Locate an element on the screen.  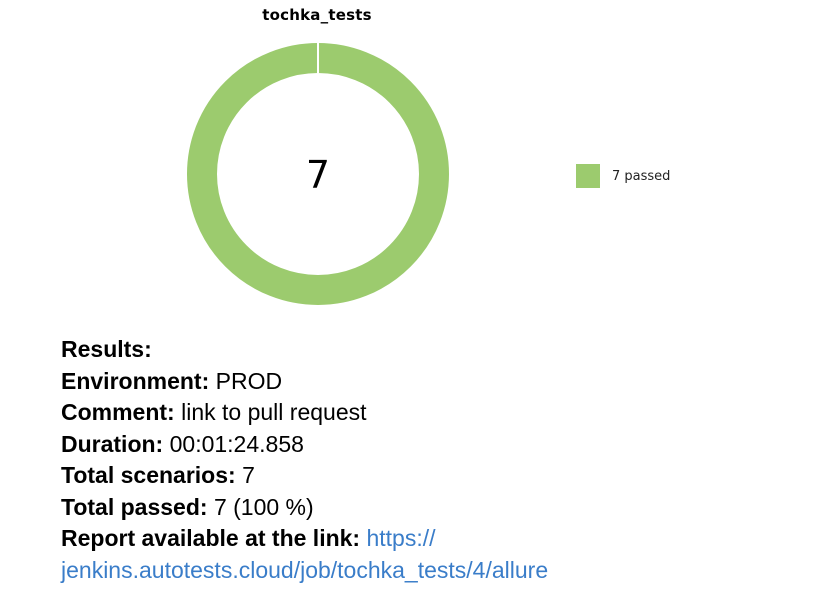
comment-label: Comment: is located at coordinates (118, 412).